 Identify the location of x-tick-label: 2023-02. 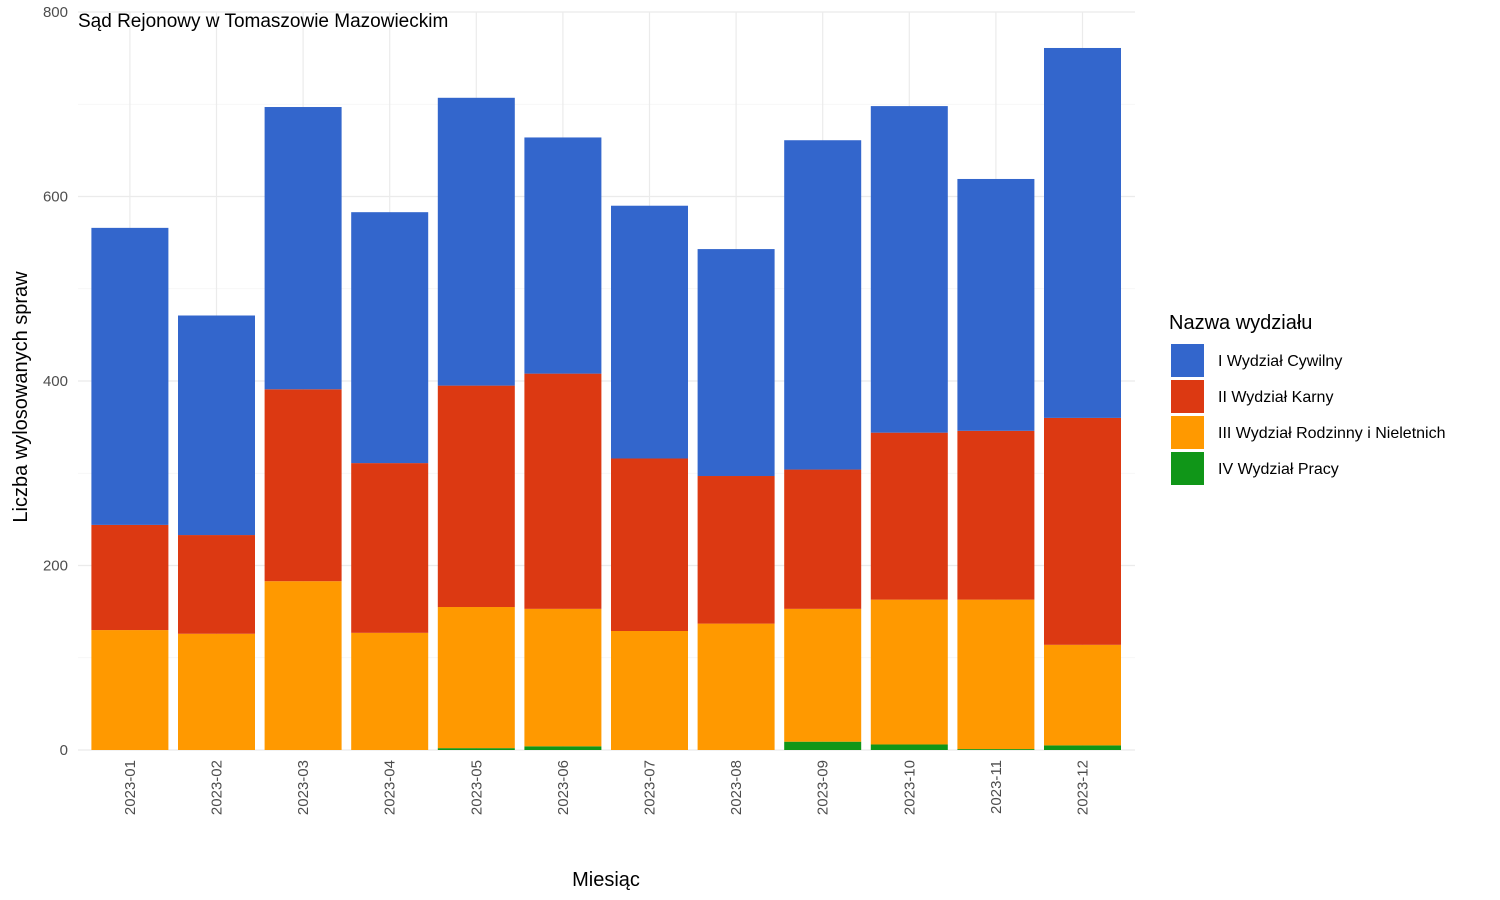
(217, 787).